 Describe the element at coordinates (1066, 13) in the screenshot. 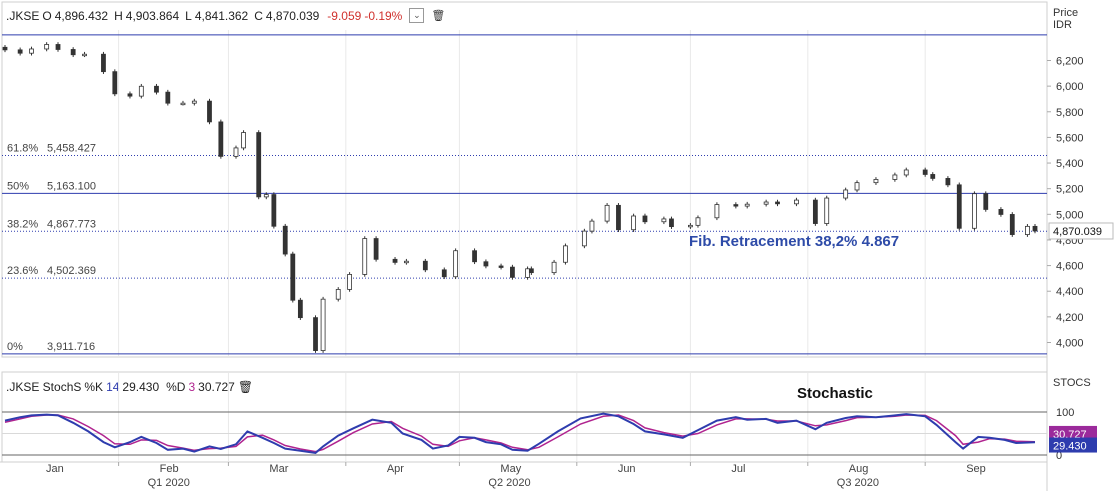

I see `price-axis-title-price: Price` at that location.